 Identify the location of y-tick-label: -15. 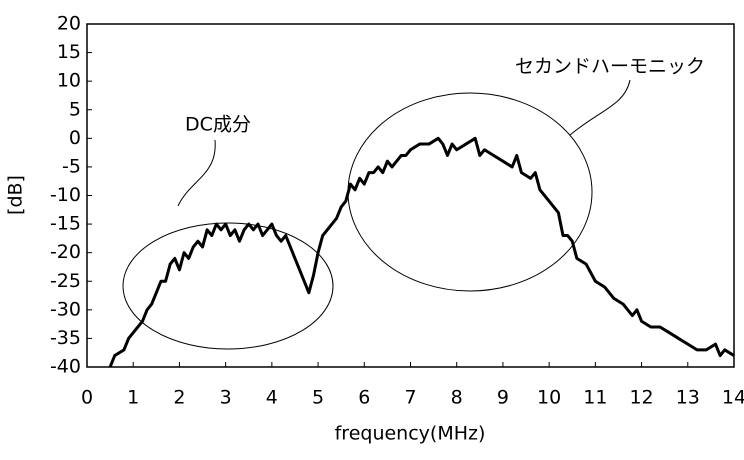
(65, 224).